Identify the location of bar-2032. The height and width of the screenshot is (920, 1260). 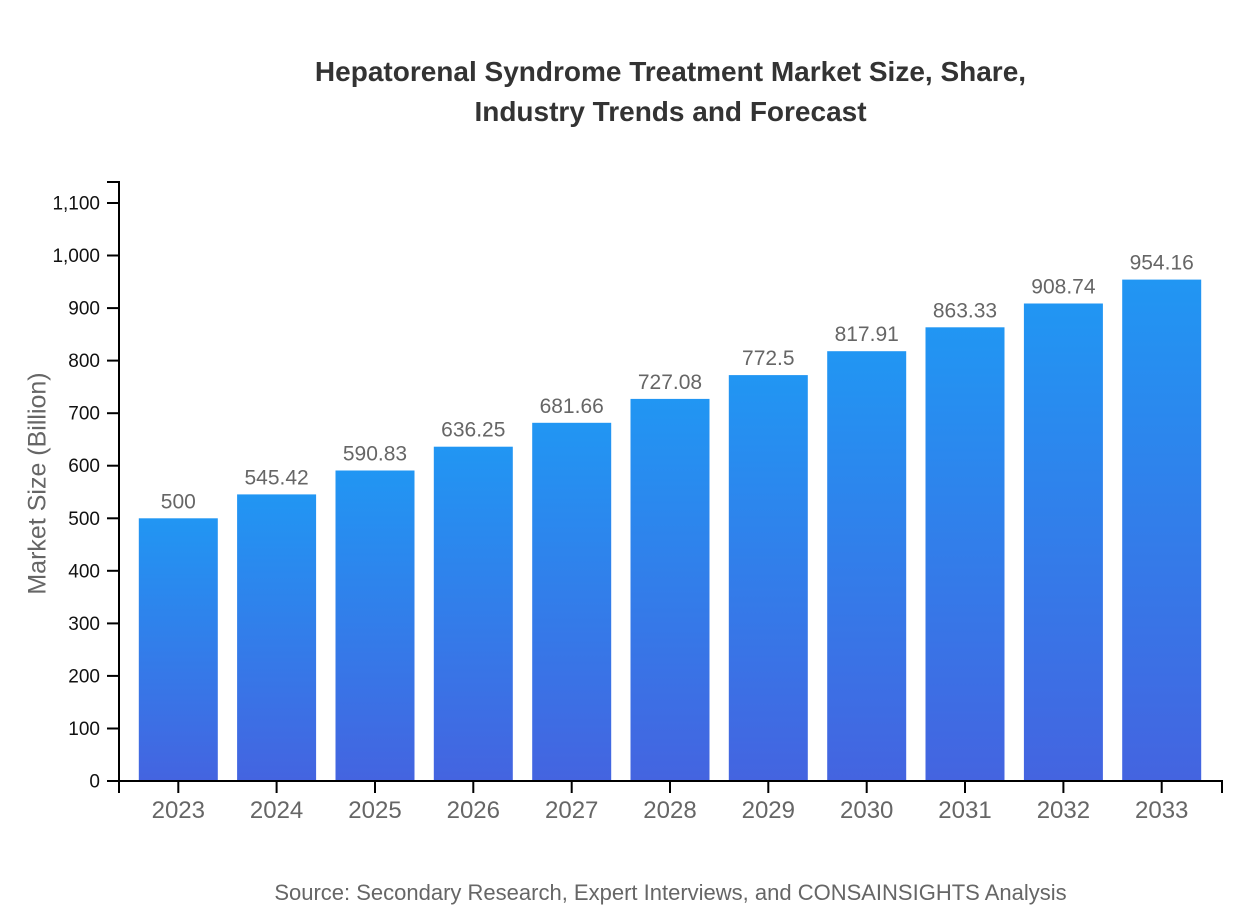
(1063, 542).